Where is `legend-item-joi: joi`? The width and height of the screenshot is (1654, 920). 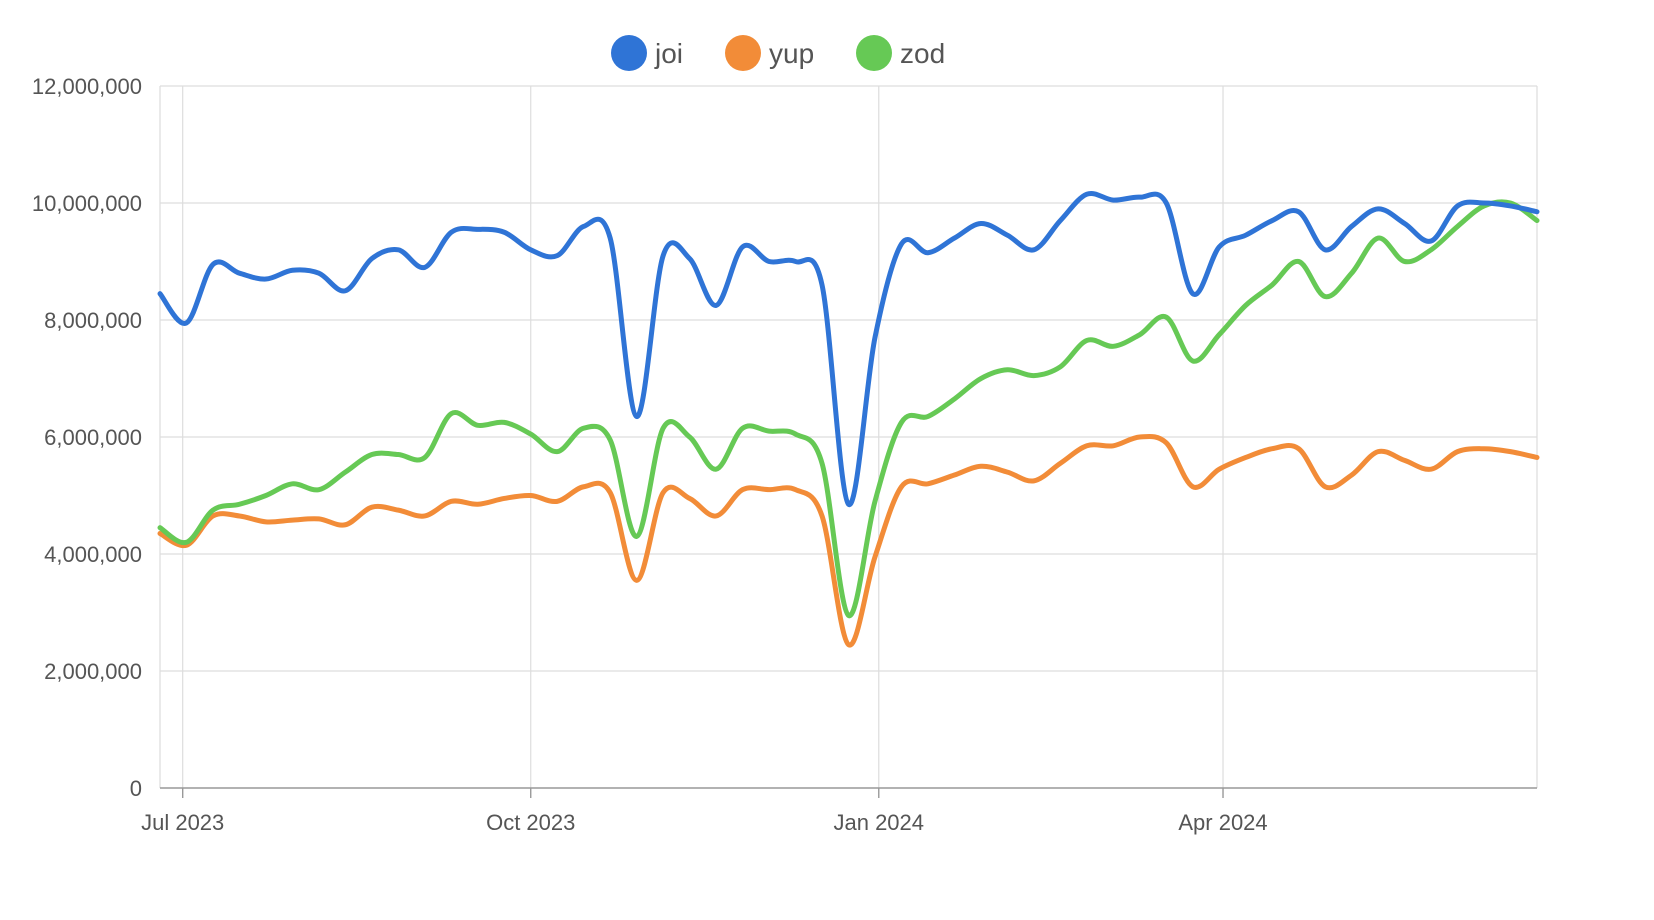 legend-item-joi: joi is located at coordinates (647, 53).